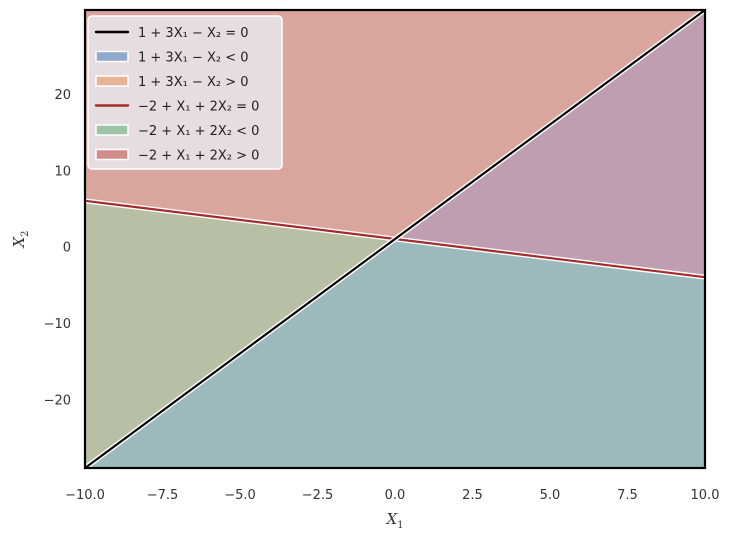 The image size is (730, 538). What do you see at coordinates (193, 82) in the screenshot?
I see `legend-label: 1 + 3X₁ − X₂ > 0` at bounding box center [193, 82].